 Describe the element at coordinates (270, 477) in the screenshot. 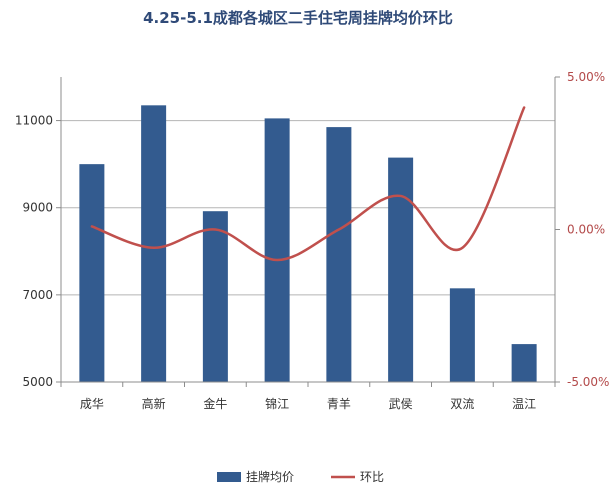

I see `legend-label: 挂牌均价` at that location.